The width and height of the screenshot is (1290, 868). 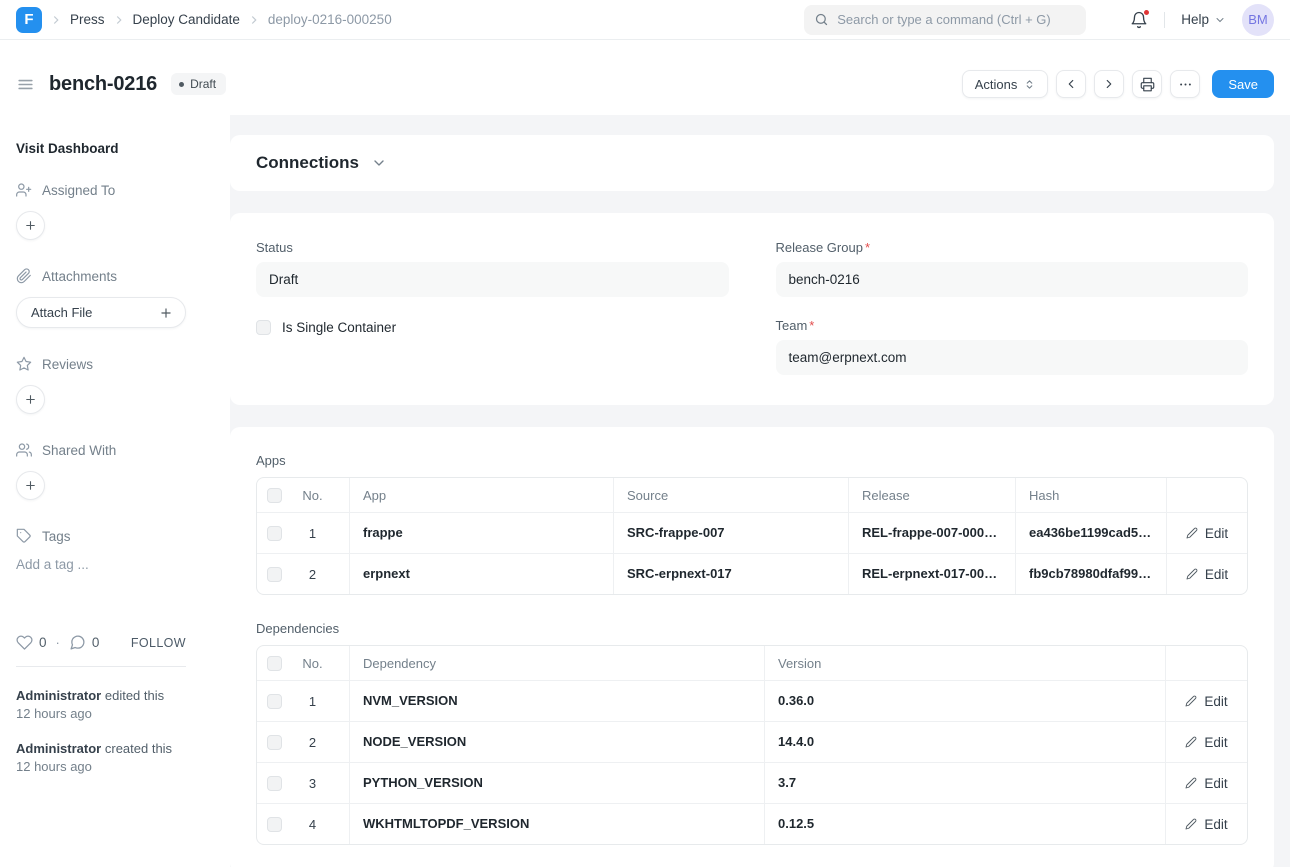 What do you see at coordinates (101, 312) in the screenshot?
I see `attach-file-button: Attach File` at bounding box center [101, 312].